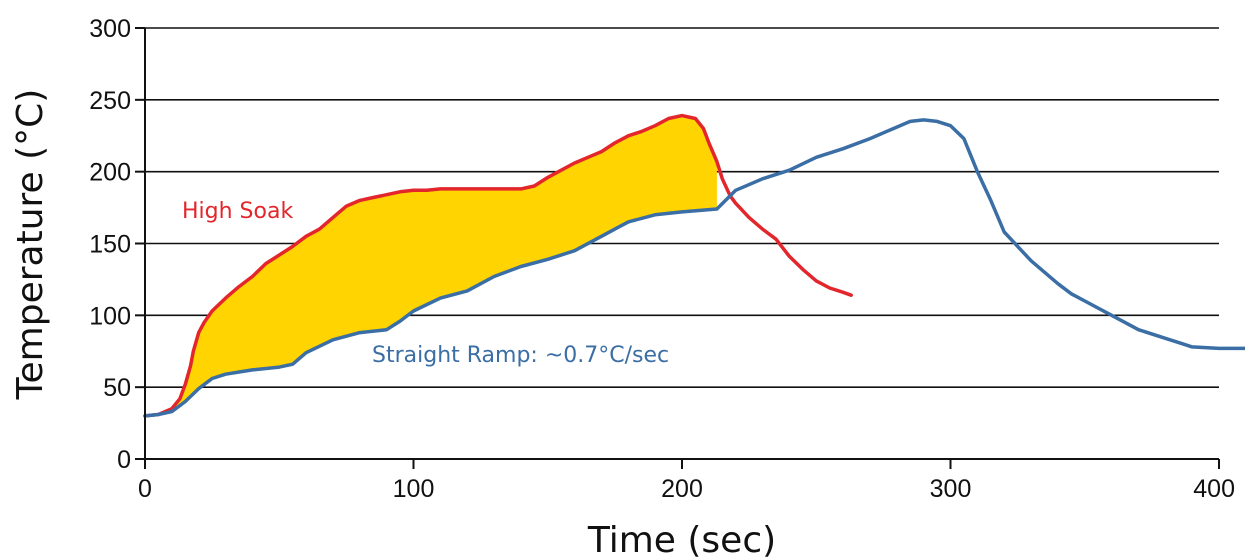 This screenshot has width=1245, height=560. Describe the element at coordinates (1214, 489) in the screenshot. I see `x-tick-label-400: 400` at that location.